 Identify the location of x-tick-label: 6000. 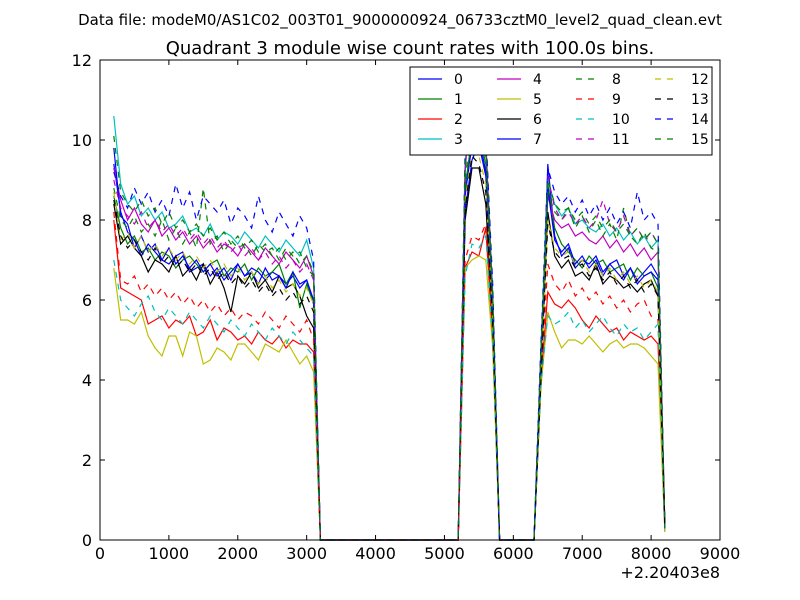
(513, 553).